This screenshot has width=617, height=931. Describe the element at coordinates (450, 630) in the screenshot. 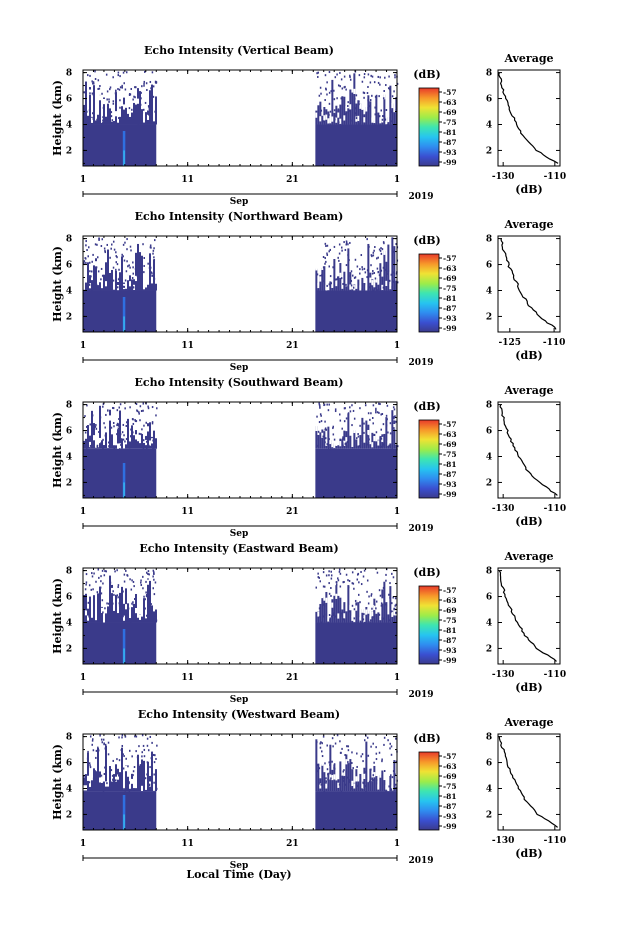

I see `colorbar-tick-label: -81` at that location.